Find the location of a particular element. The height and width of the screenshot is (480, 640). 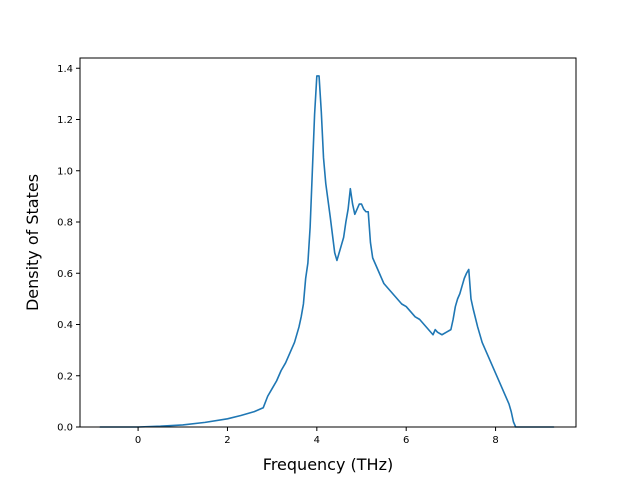

y-tick-label: 0.4 is located at coordinates (65, 325).